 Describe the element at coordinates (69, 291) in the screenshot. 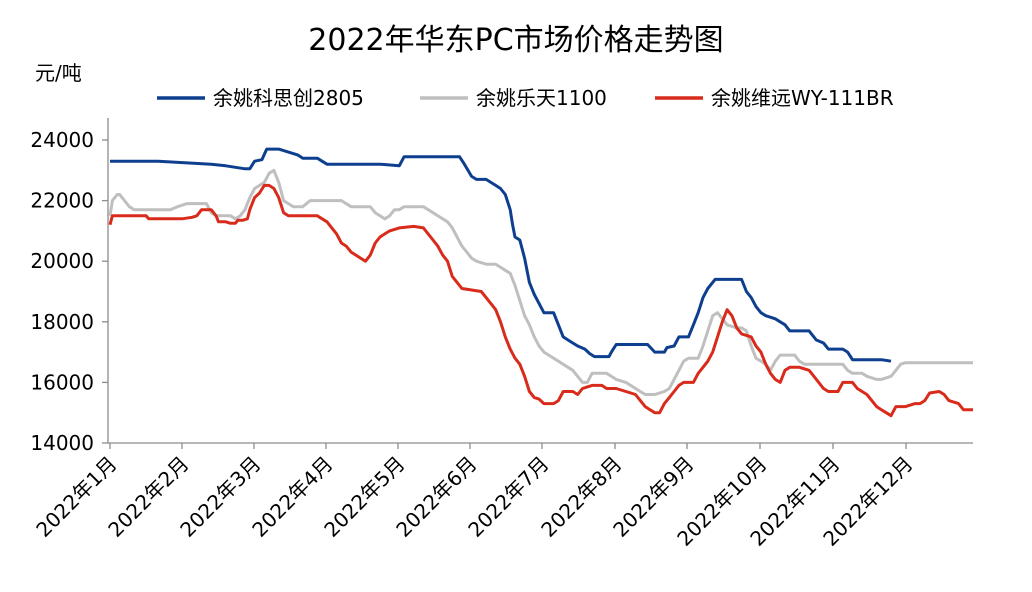

I see `y-axis-ticks: 24000 22000 20000 18000 16000 14000` at that location.